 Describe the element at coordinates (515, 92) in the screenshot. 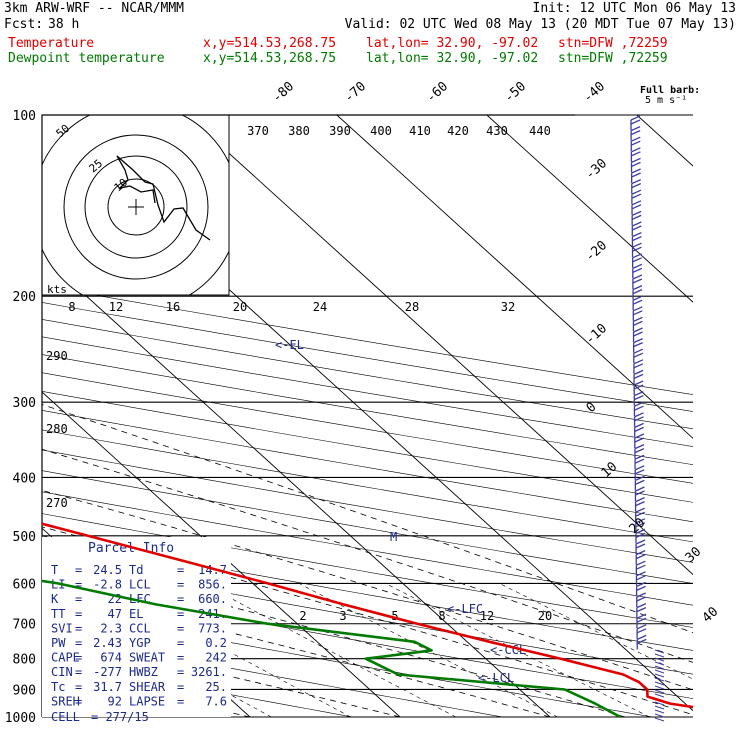

I see `isotherm-label: -50` at that location.